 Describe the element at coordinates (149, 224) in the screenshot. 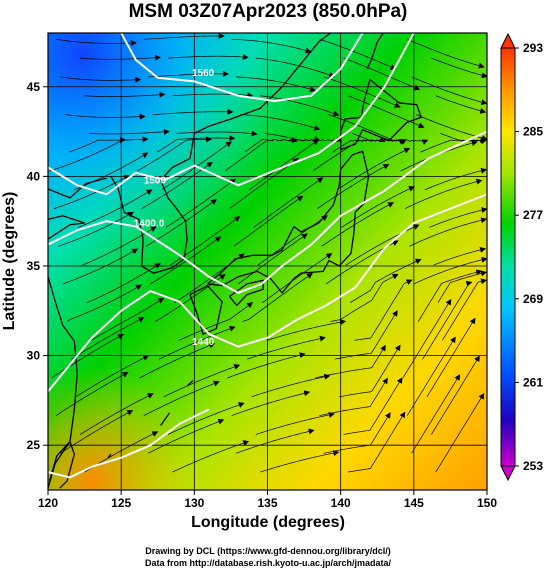

I see `contour-label: 1400.0` at that location.